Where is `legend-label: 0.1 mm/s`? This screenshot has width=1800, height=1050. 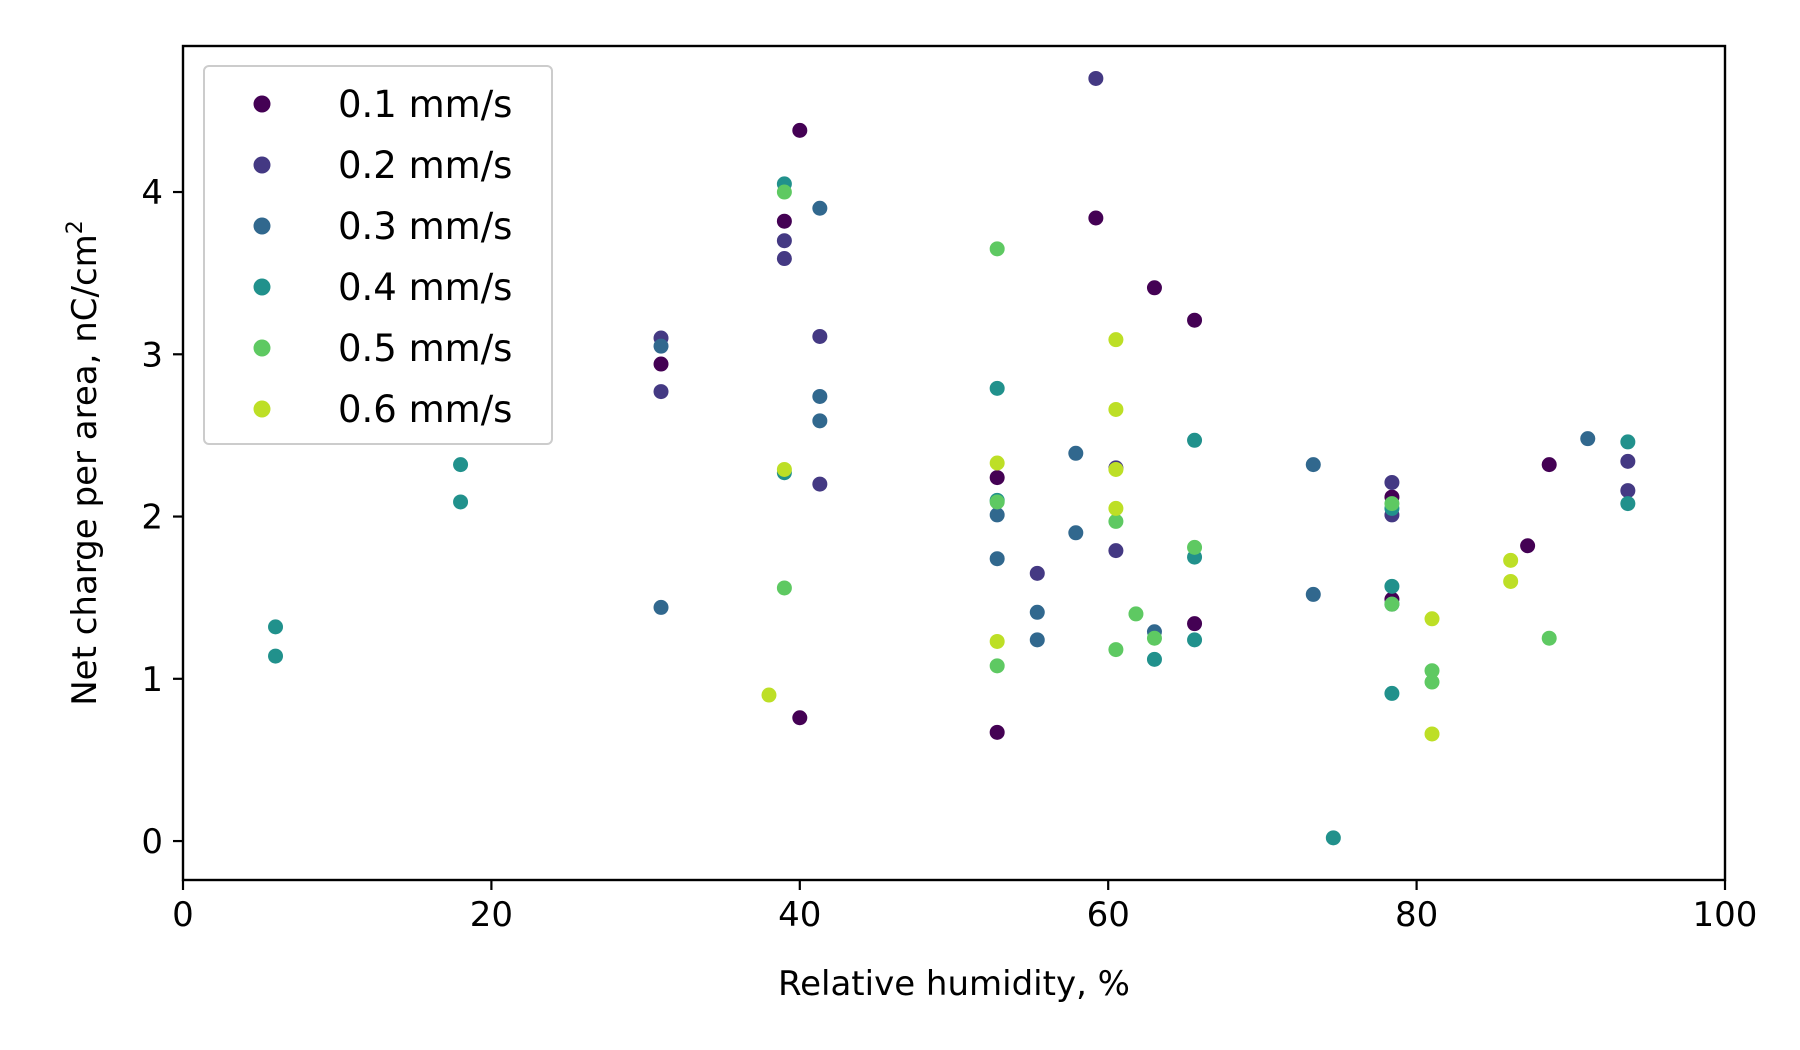 legend-label: 0.1 mm/s is located at coordinates (425, 104).